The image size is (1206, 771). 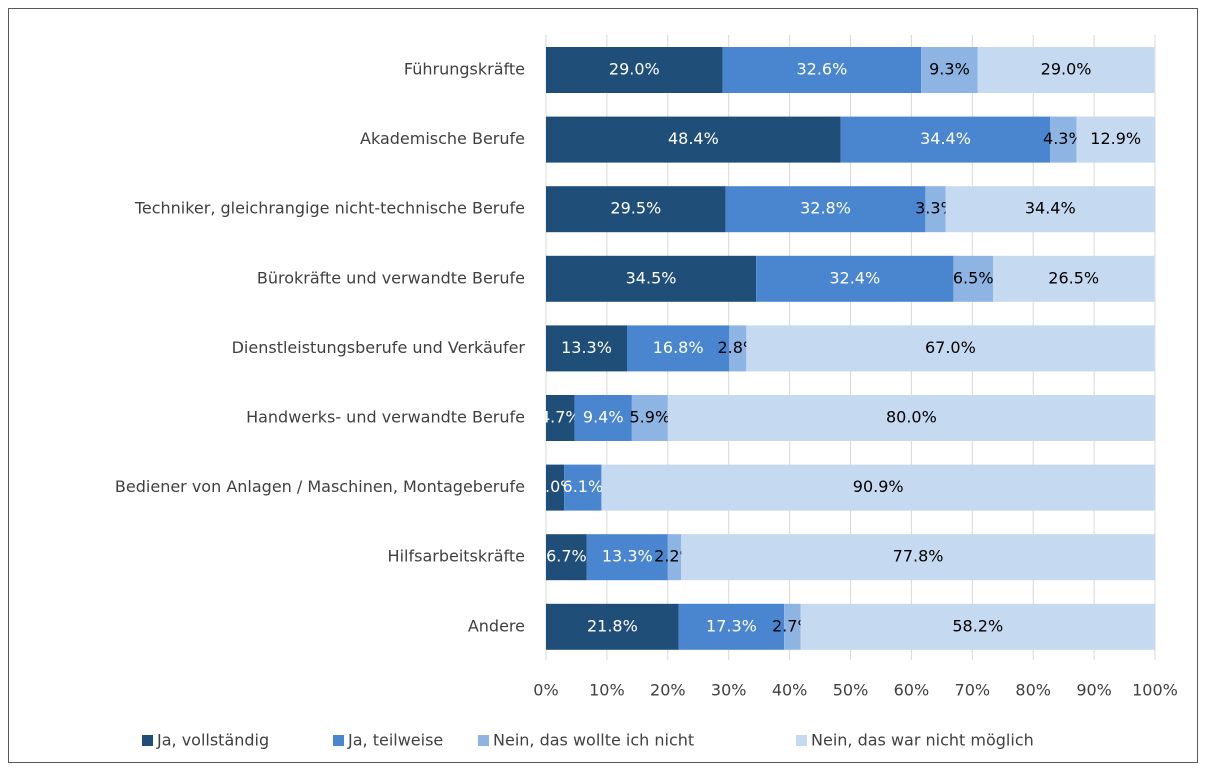 I want to click on data-label: 32.6%, so click(x=821, y=69).